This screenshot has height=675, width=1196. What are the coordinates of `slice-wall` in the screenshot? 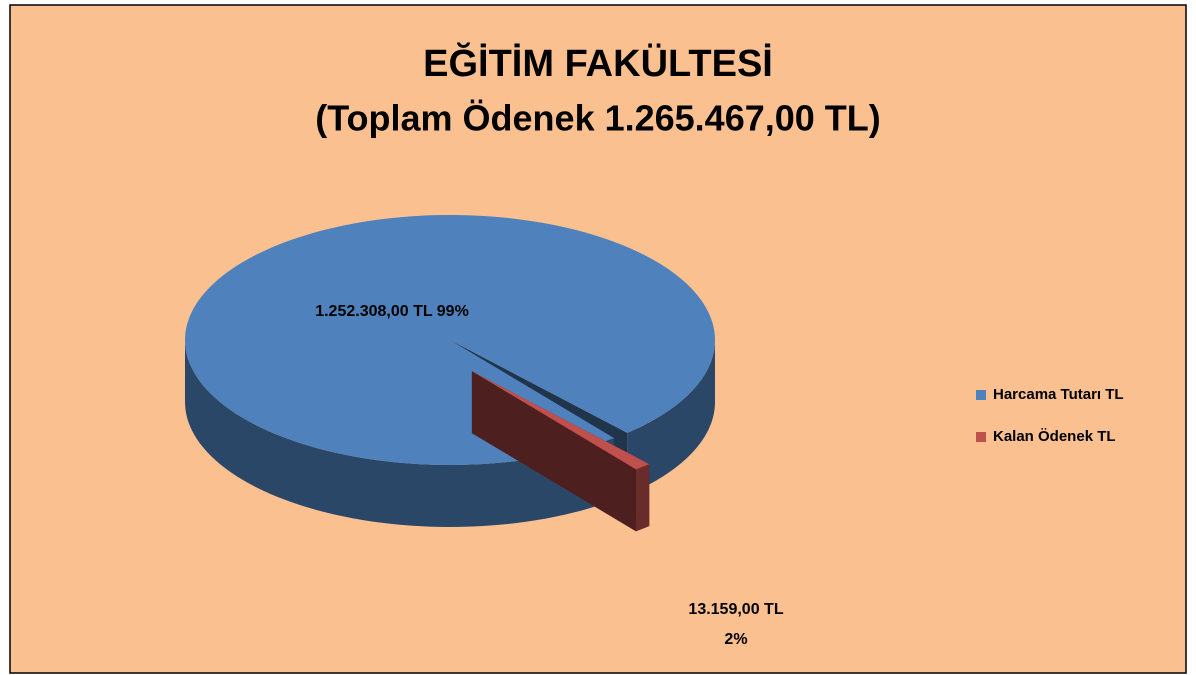 It's located at (553, 451).